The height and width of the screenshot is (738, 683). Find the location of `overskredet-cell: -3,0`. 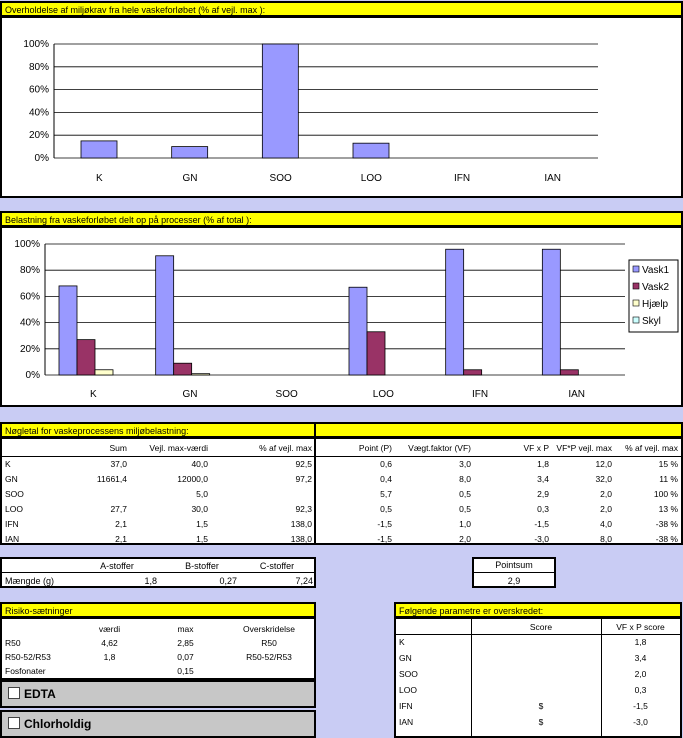

overskredet-cell: -3,0 is located at coordinates (640, 722).